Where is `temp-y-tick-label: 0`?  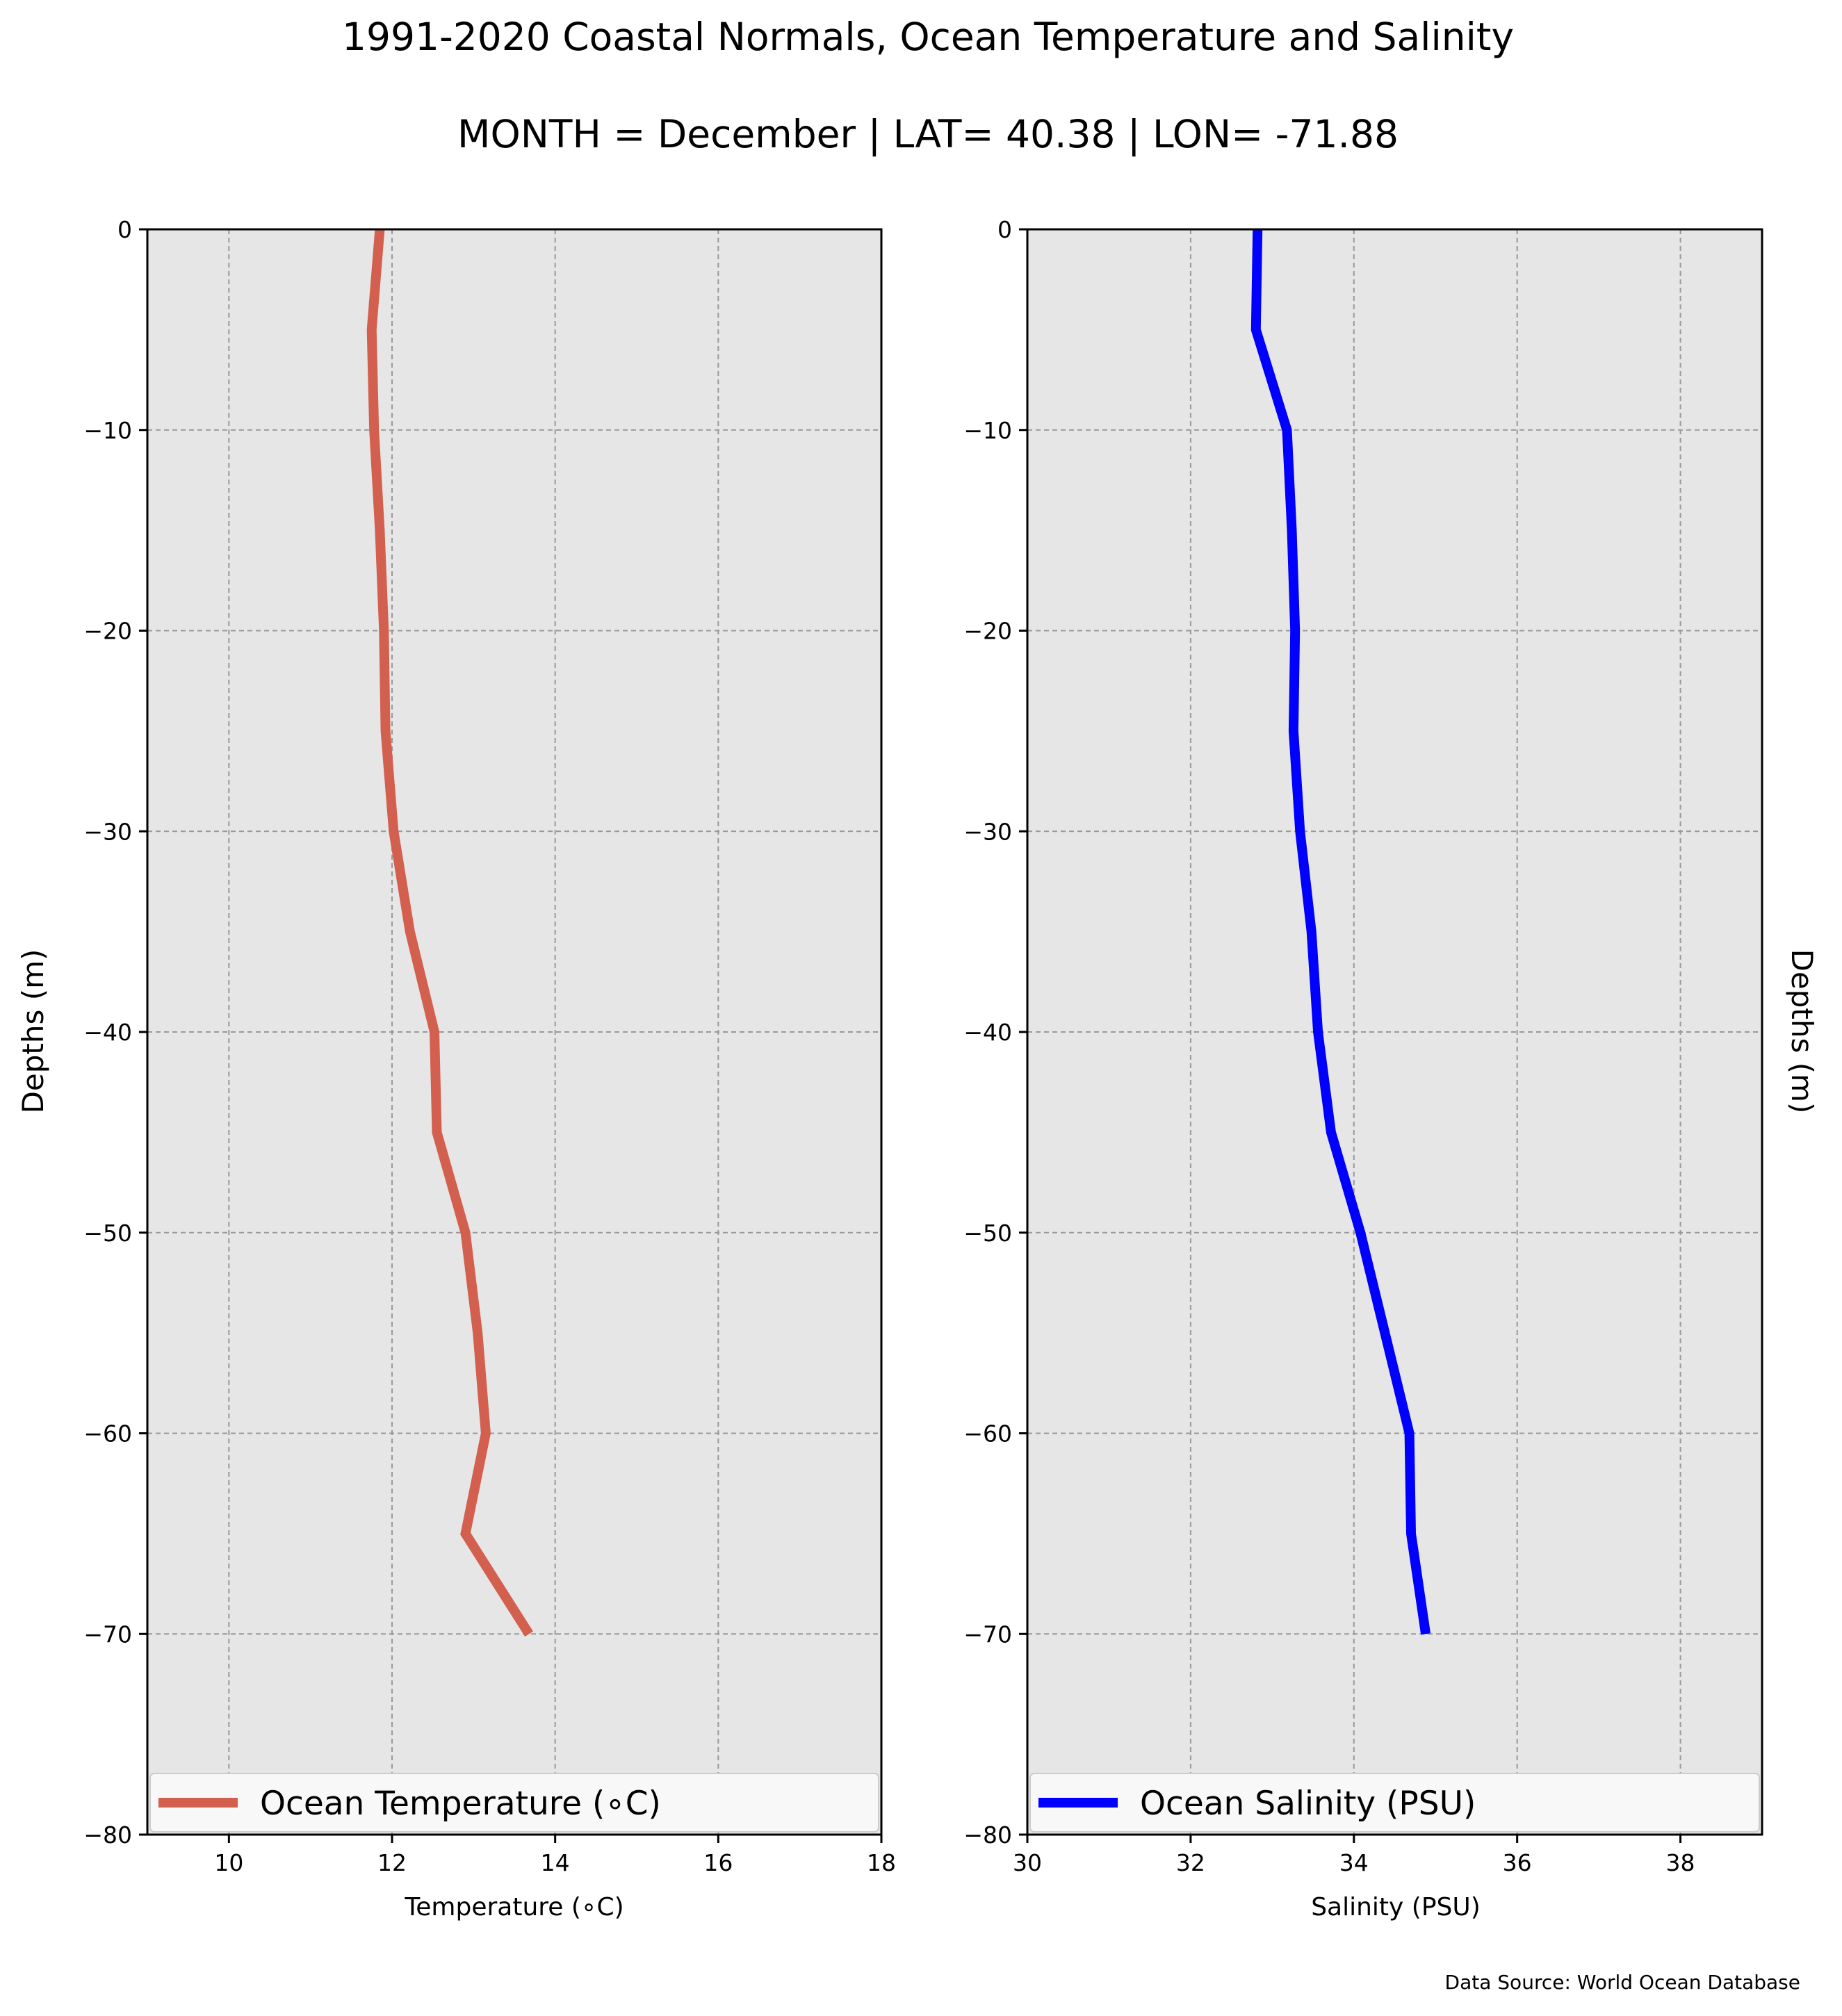 temp-y-tick-label: 0 is located at coordinates (124, 230).